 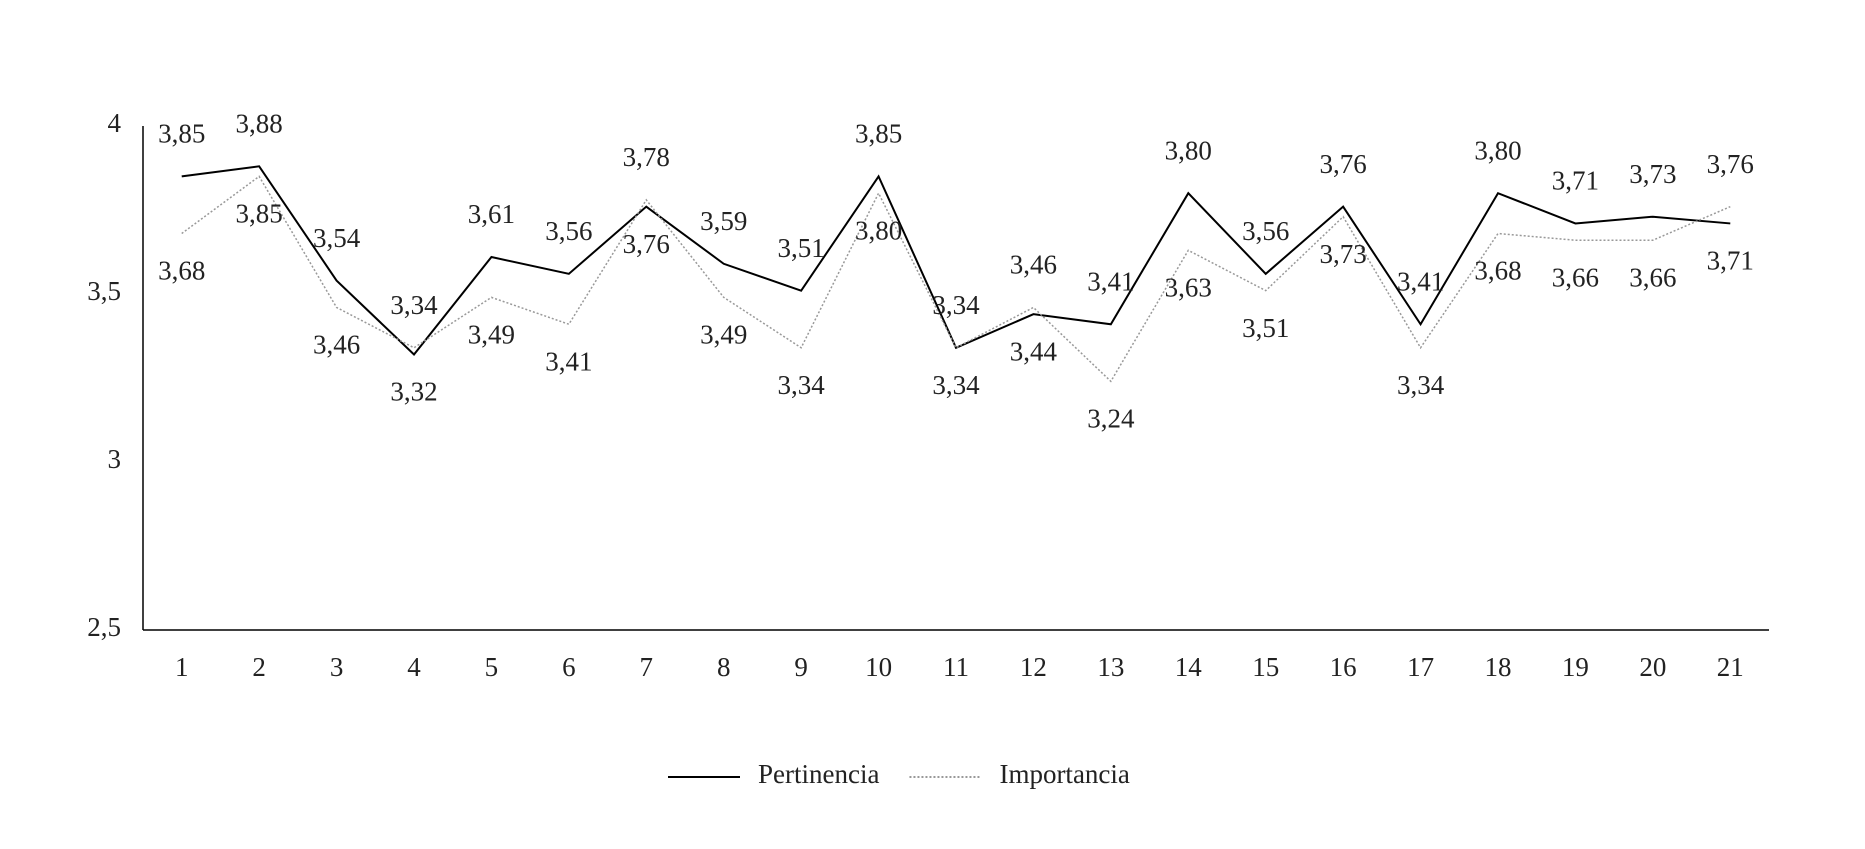 What do you see at coordinates (801, 667) in the screenshot?
I see `x-tick-label: 9` at bounding box center [801, 667].